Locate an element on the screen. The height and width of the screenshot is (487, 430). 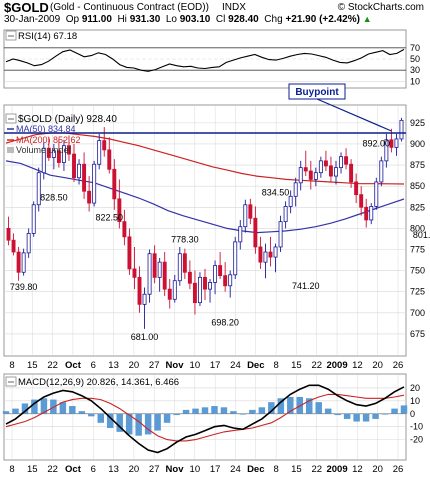
macd-x-tick-label: Oct is located at coordinates (73, 469).